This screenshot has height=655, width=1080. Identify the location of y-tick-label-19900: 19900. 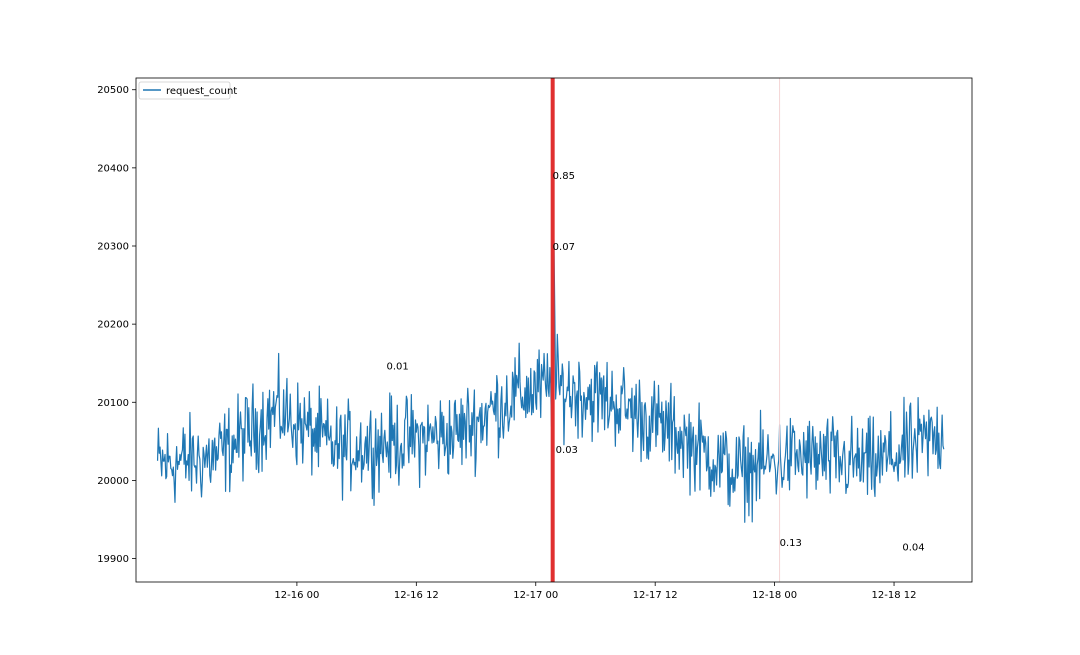
(113, 559).